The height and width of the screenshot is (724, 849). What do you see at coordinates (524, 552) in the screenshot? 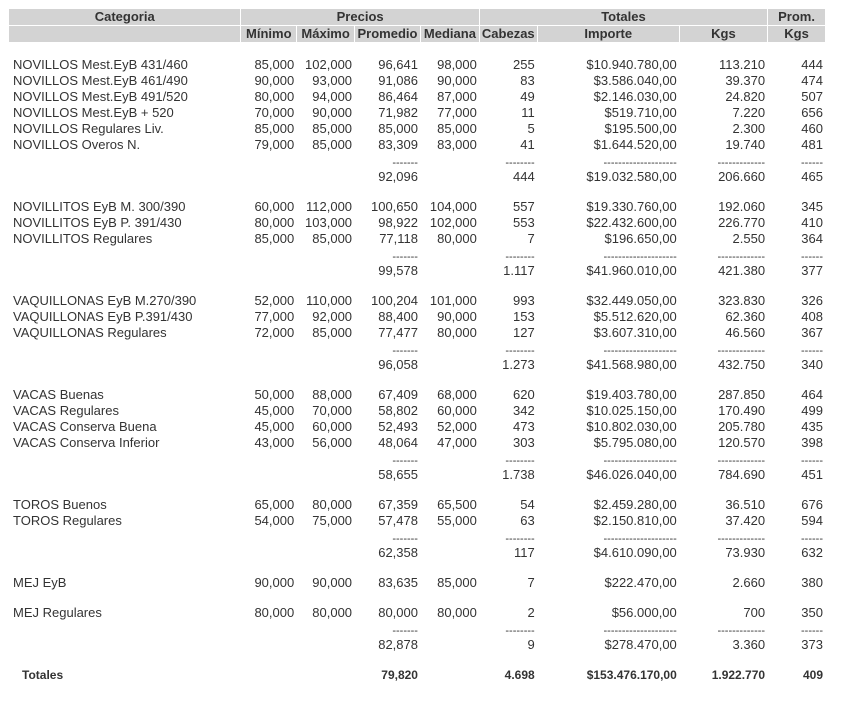
I see `subtotal-cabezas: 117` at bounding box center [524, 552].